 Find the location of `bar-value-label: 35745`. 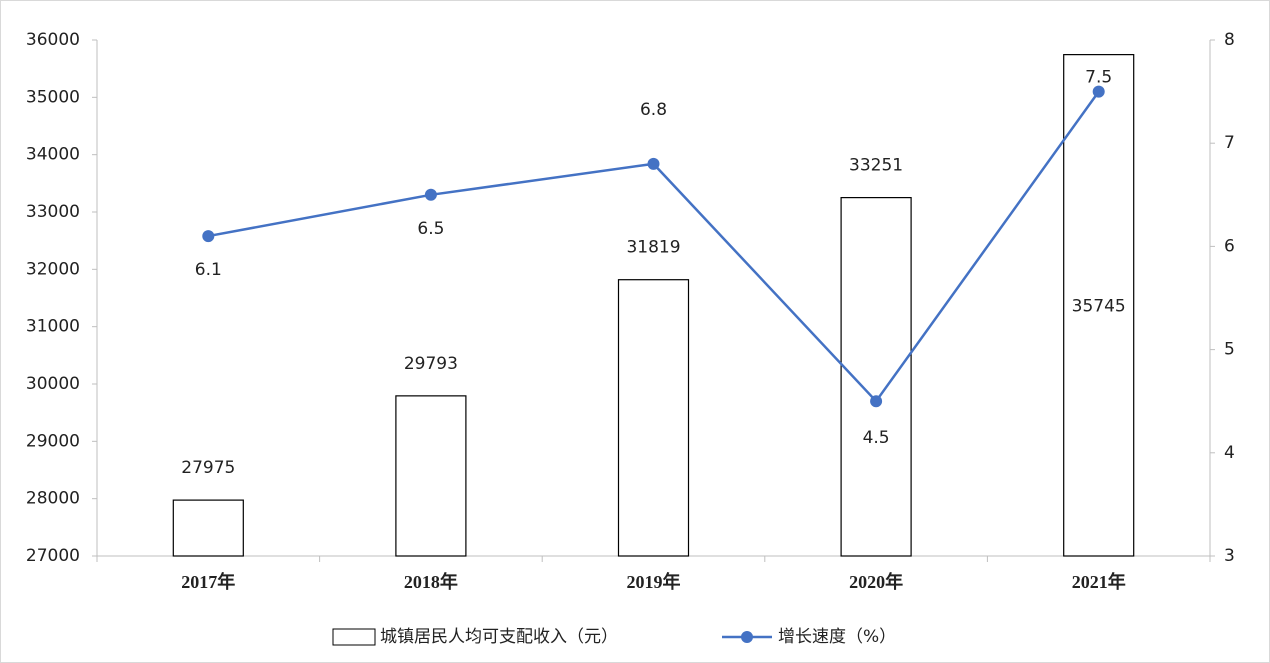

bar-value-label: 35745 is located at coordinates (1099, 307).